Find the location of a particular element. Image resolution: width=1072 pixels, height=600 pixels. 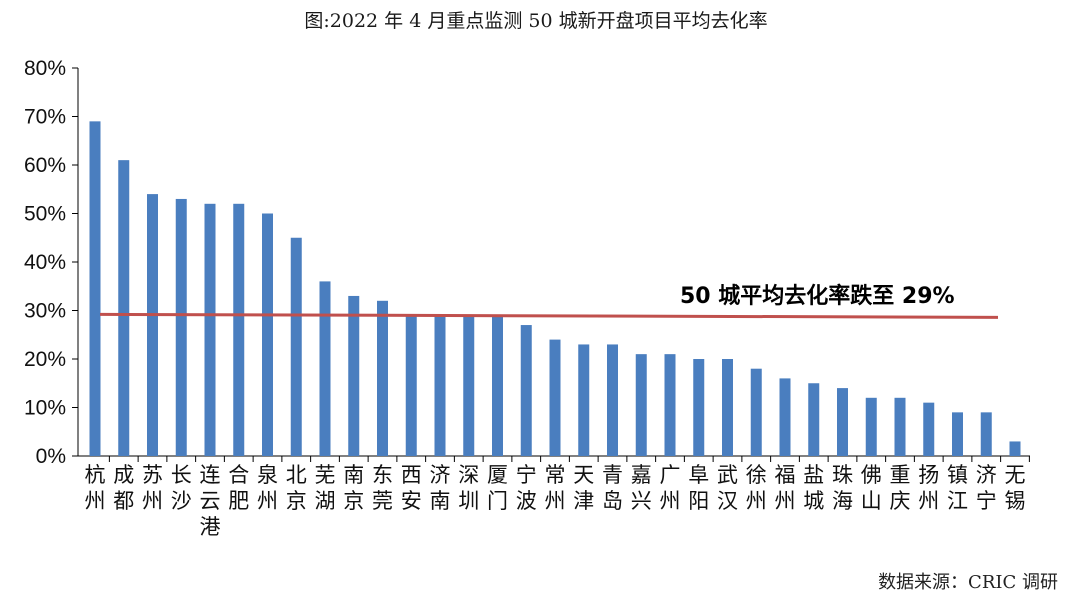

x-tick-label: 嘉兴 is located at coordinates (641, 488).